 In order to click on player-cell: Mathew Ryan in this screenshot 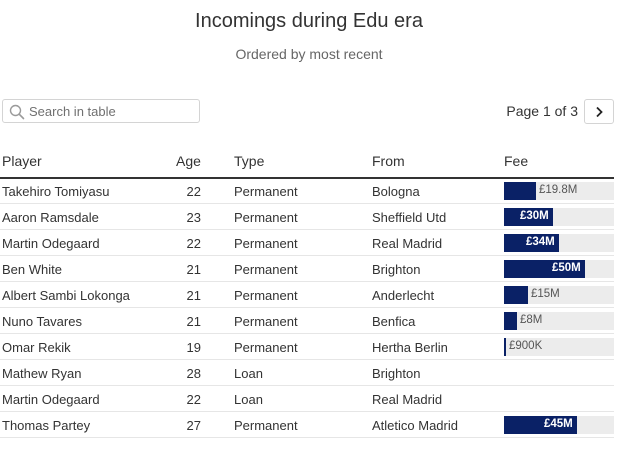, I will do `click(42, 373)`.